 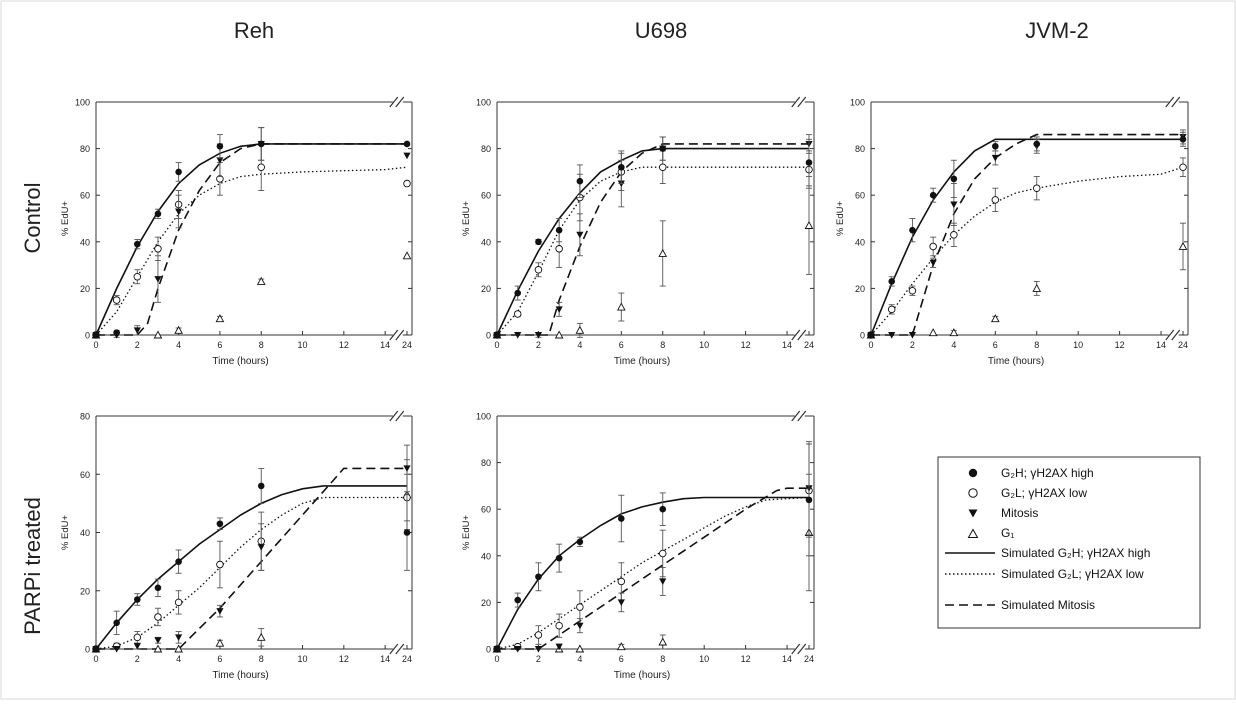 I want to click on legend-label-mitosis: Mitosis, so click(x=1019, y=513).